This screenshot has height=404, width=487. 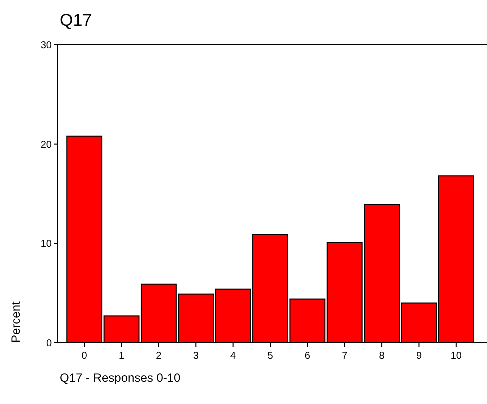 What do you see at coordinates (419, 356) in the screenshot?
I see `x-tick-label: 9` at bounding box center [419, 356].